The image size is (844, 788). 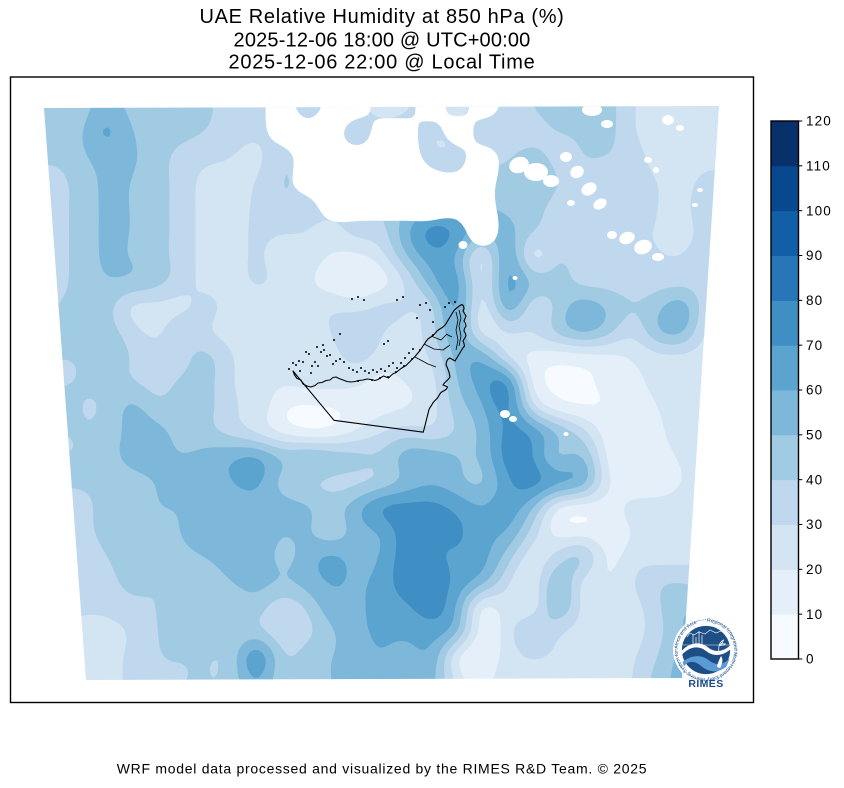 I want to click on svg-text: 40, so click(x=814, y=479).